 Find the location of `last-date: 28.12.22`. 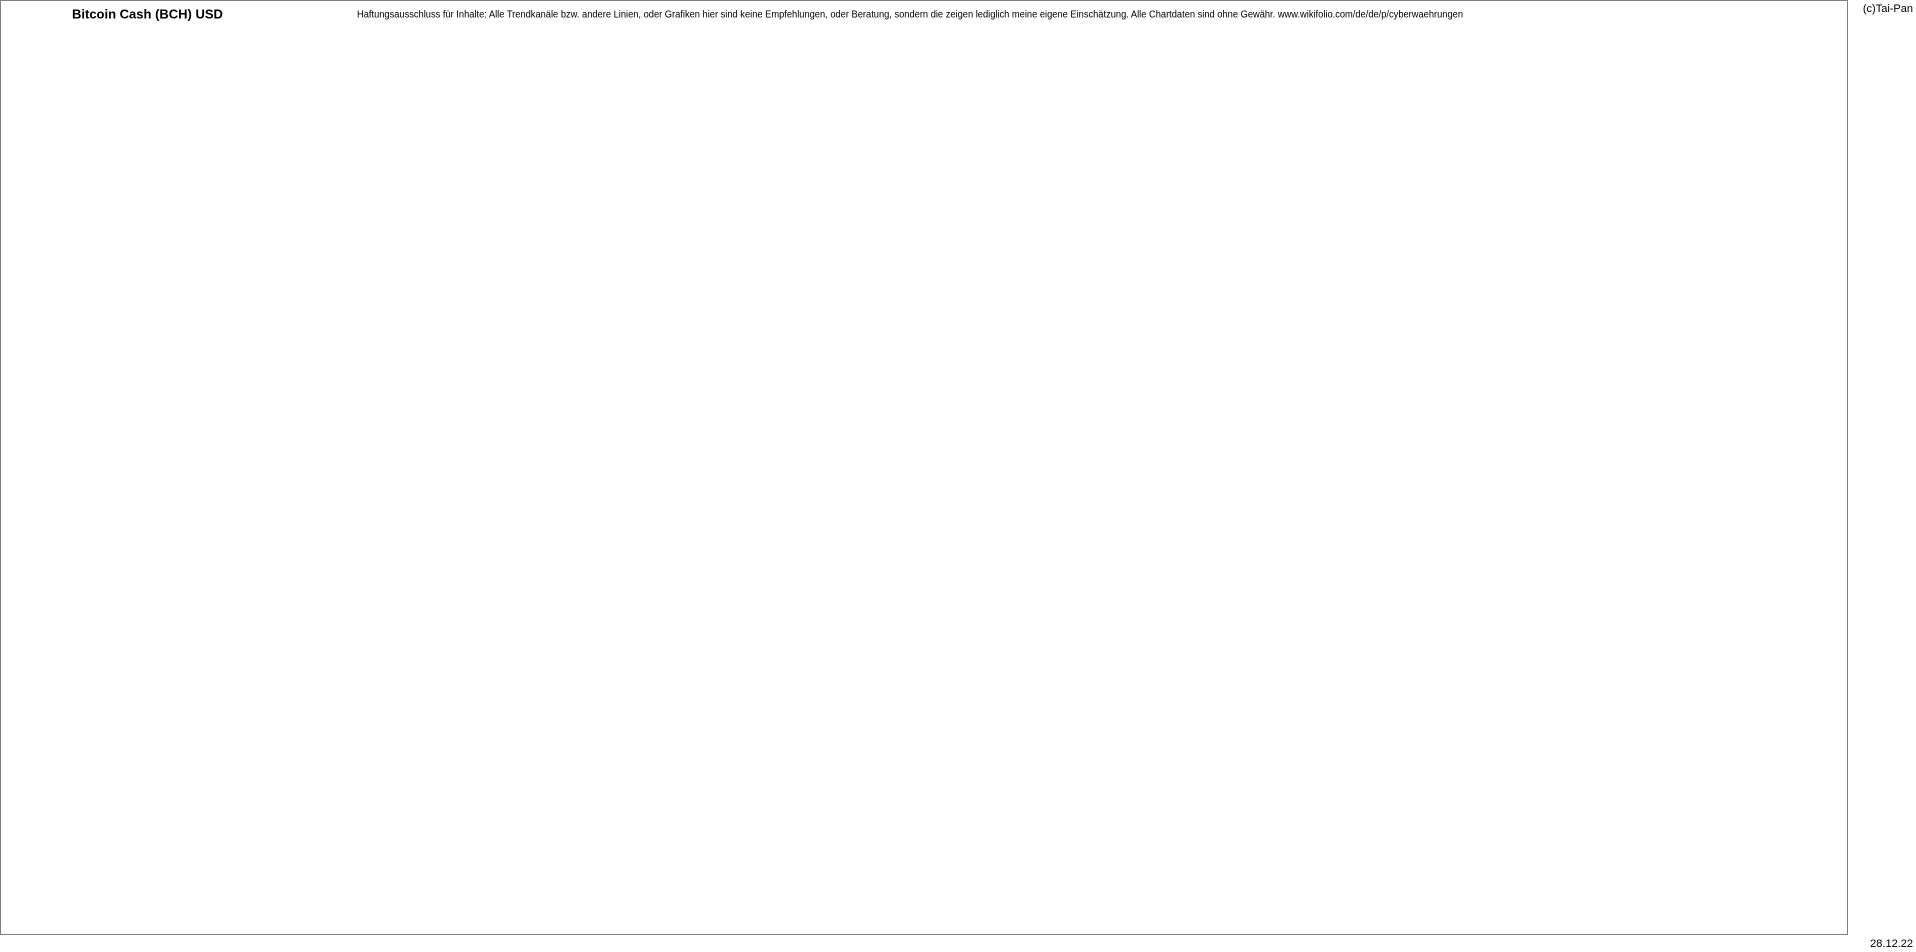

last-date: 28.12.22 is located at coordinates (1891, 944).